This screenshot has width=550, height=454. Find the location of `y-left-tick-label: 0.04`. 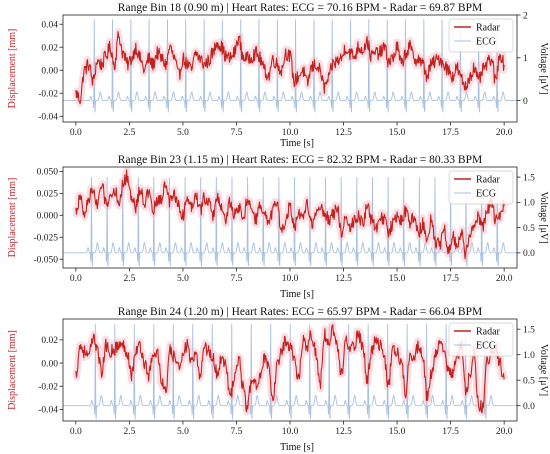

y-left-tick-label: 0.04 is located at coordinates (49, 26).